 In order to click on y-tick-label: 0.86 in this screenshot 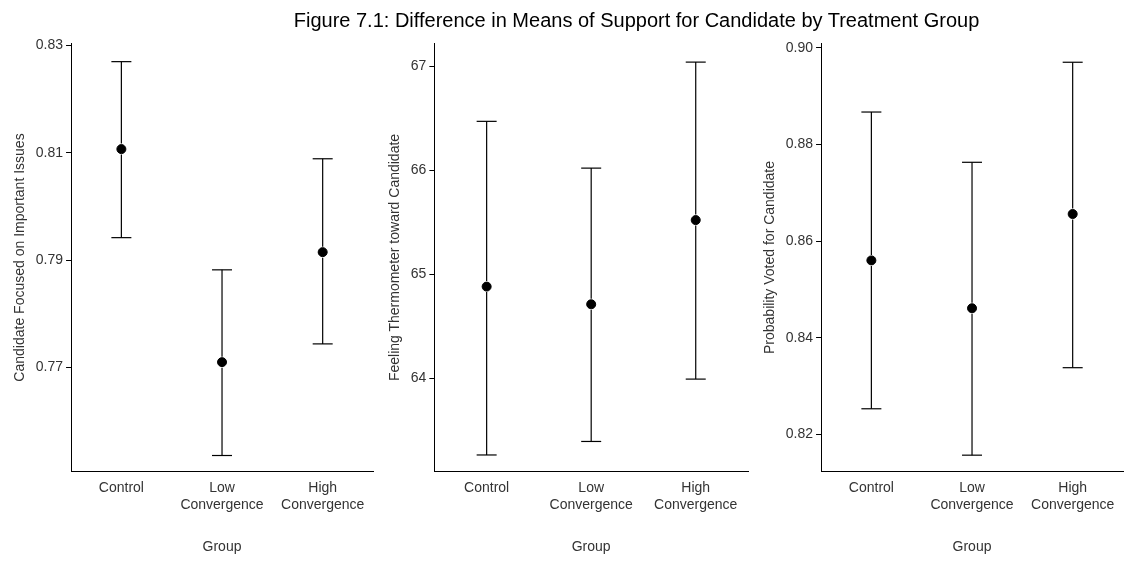, I will do `click(799, 239)`.